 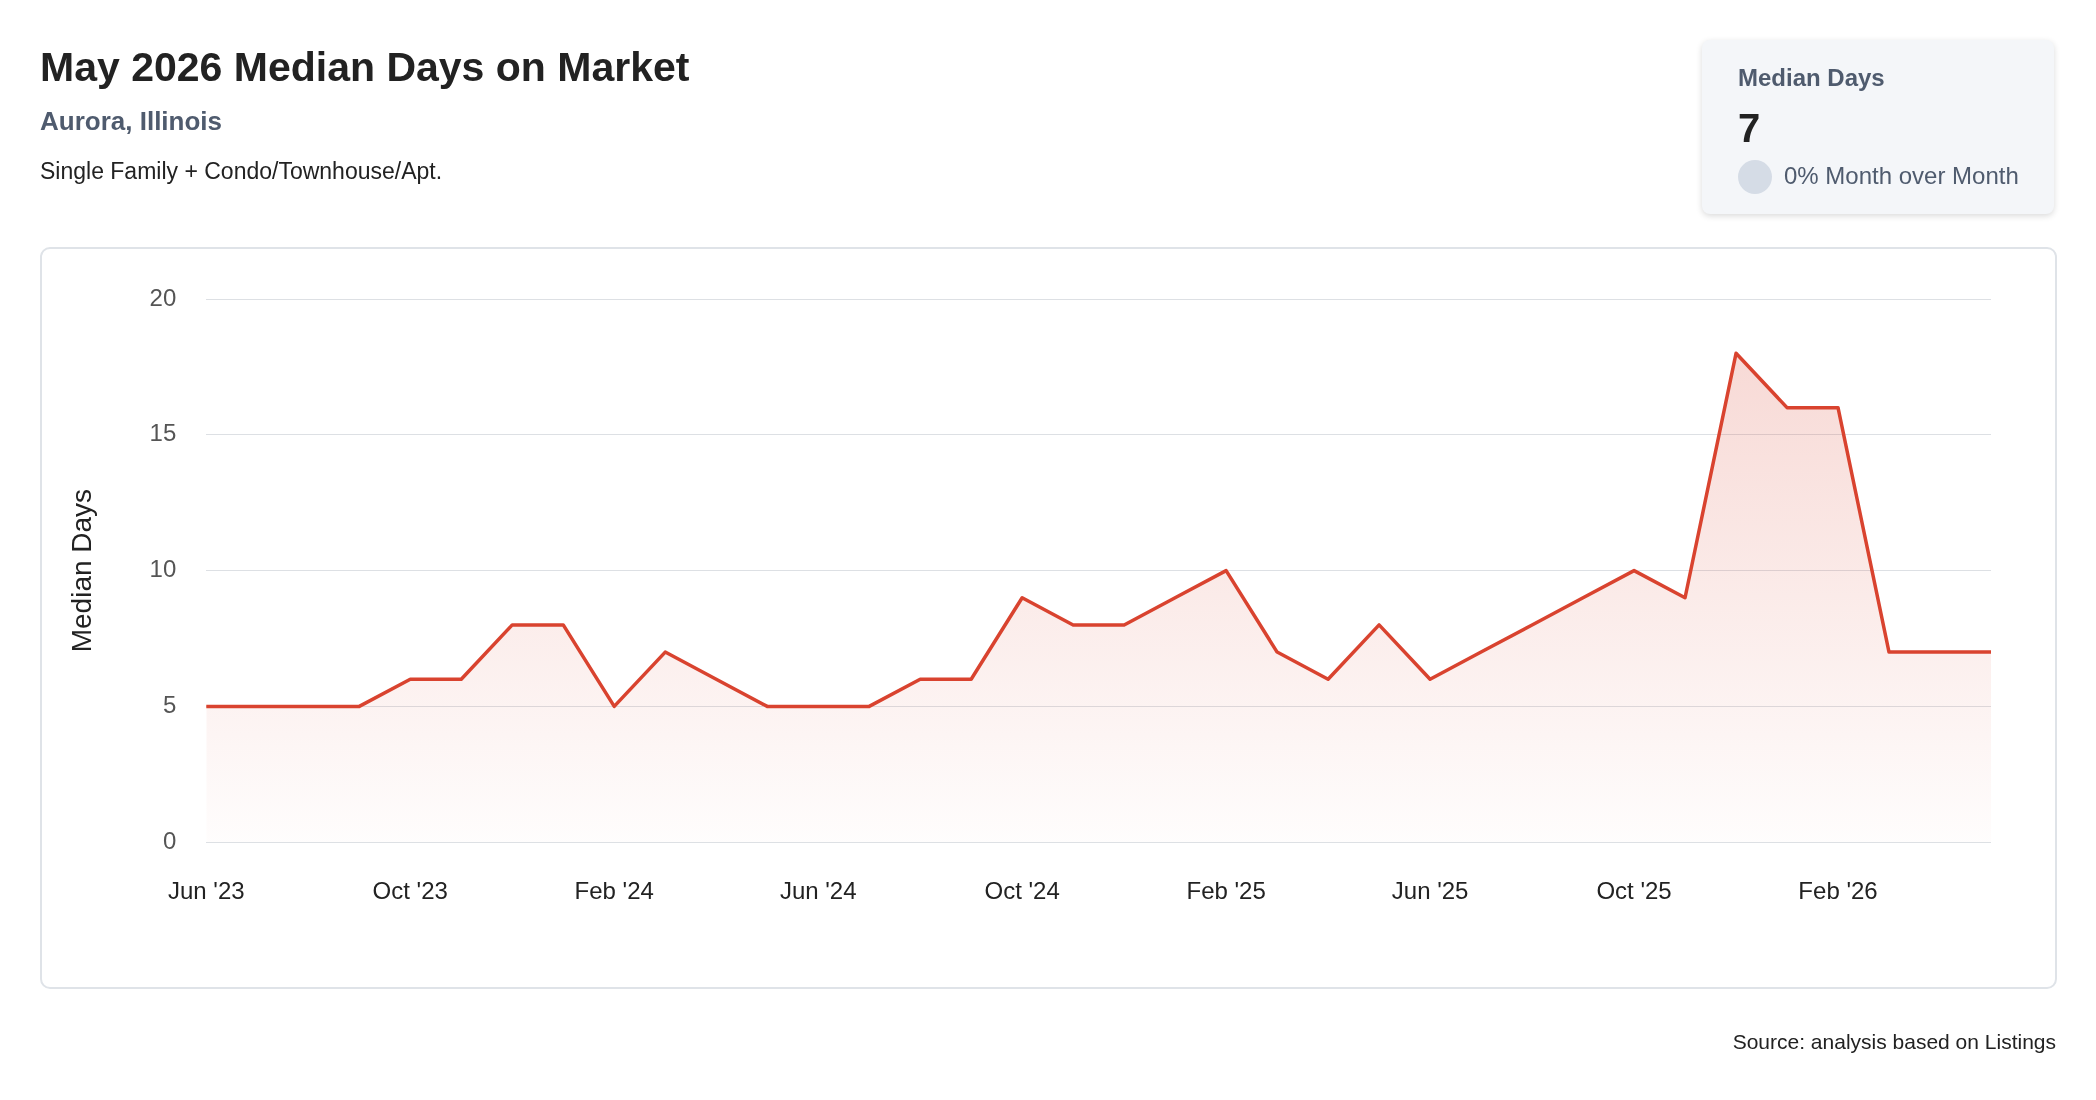 I want to click on text: Median Days, so click(x=1811, y=78).